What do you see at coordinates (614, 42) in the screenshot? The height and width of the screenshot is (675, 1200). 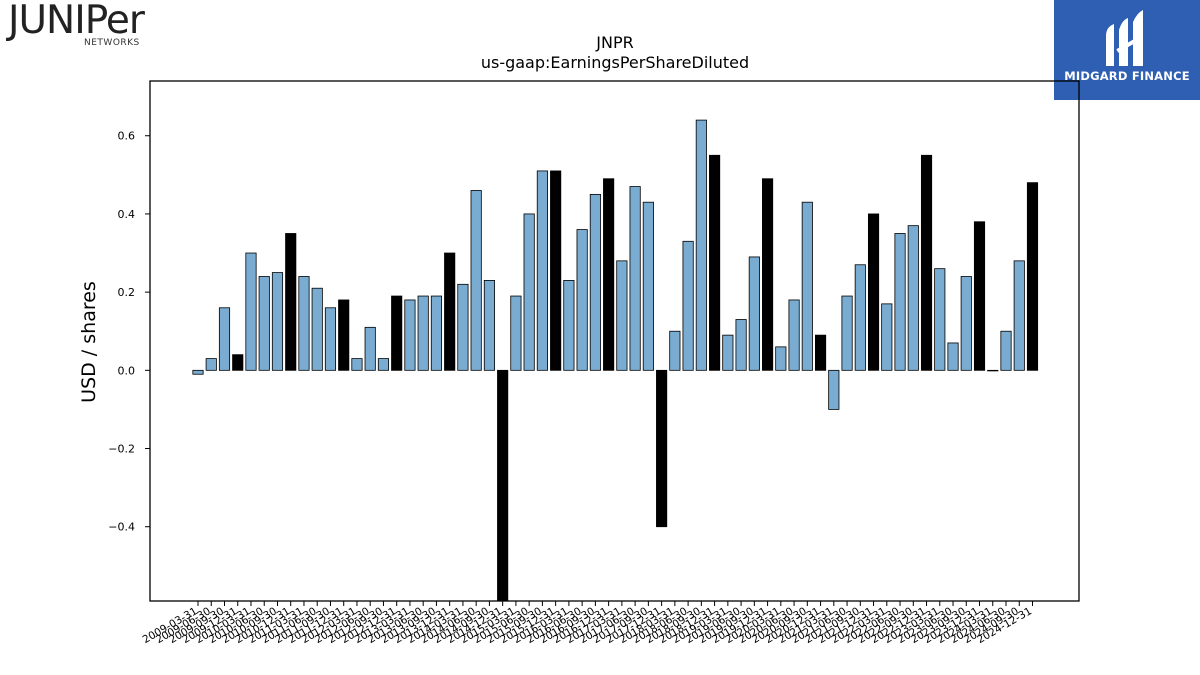 I see `chart-title: JNPR` at bounding box center [614, 42].